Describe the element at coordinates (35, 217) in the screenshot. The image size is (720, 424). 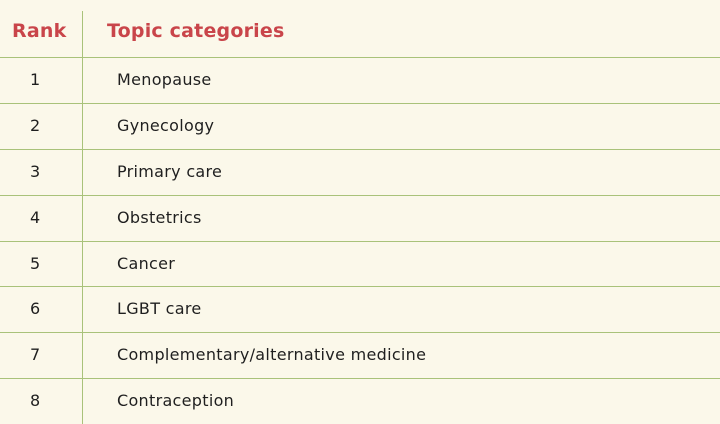
I see `rank-cell: 4` at that location.